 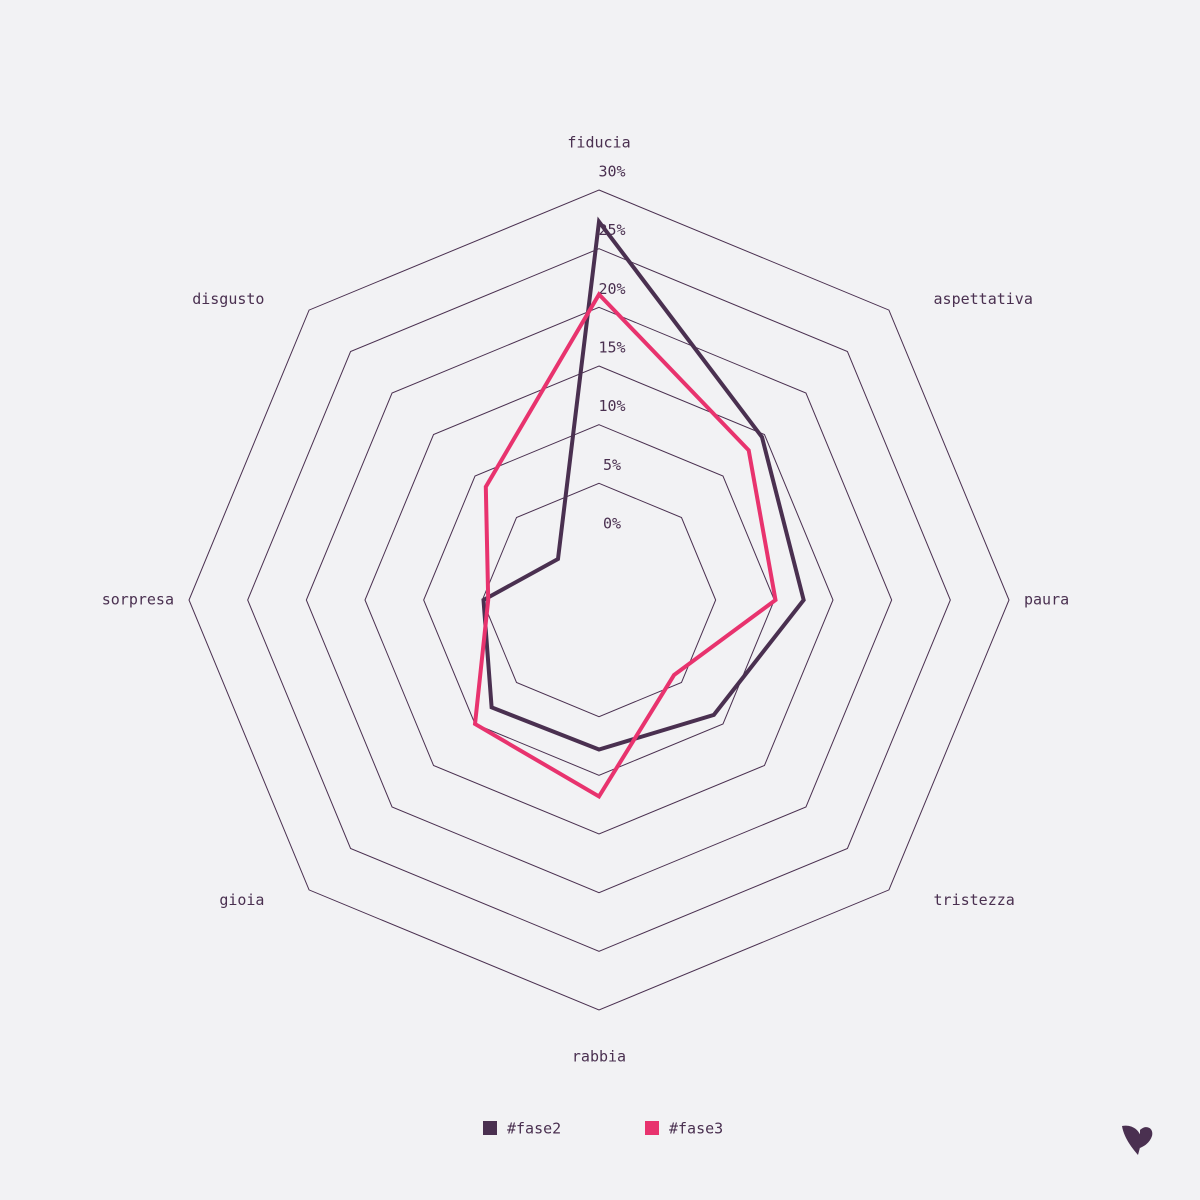 I want to click on category-label: paura, so click(x=1046, y=600).